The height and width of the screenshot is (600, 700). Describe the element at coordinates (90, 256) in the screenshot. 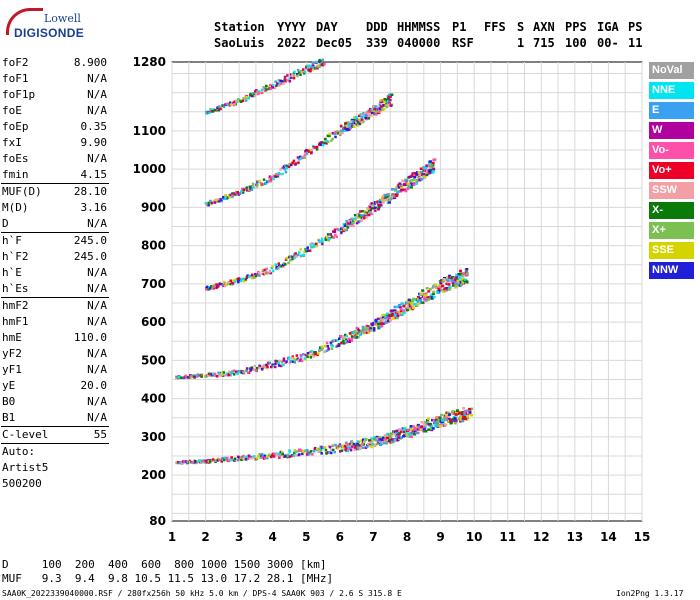

I see `param-value: 245.0` at that location.